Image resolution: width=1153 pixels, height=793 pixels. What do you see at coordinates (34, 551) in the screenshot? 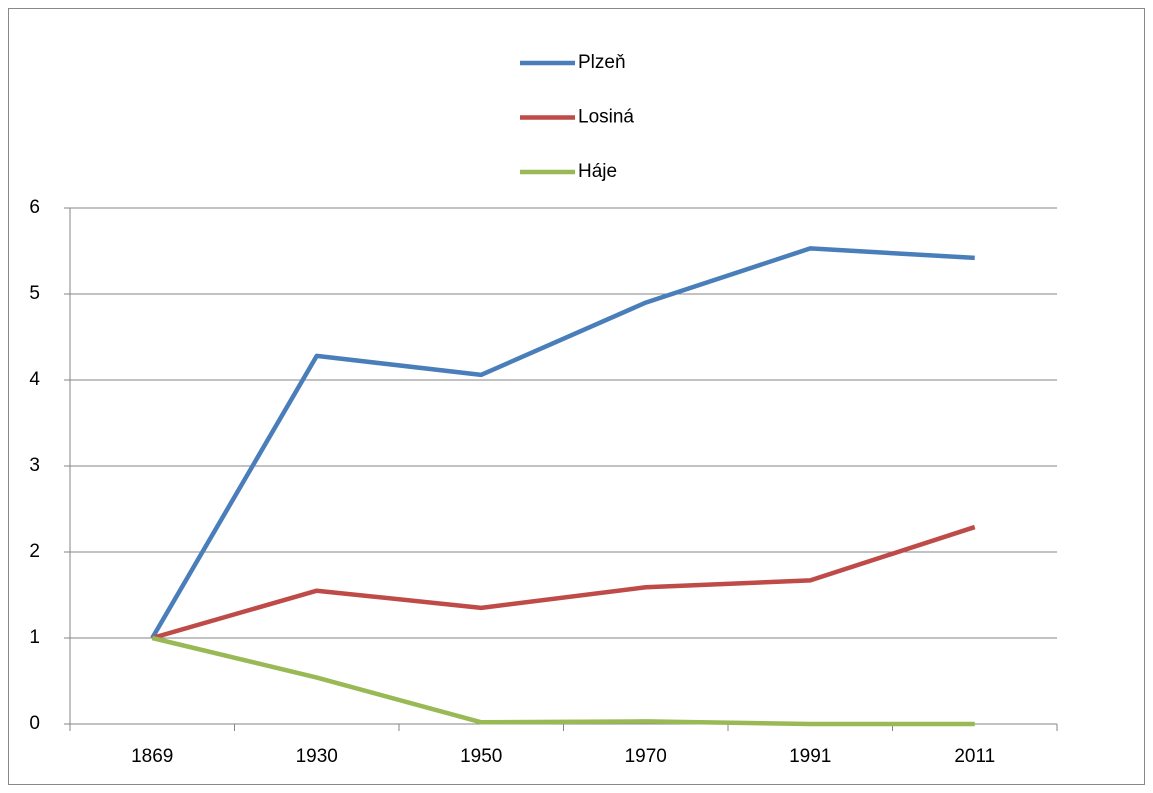
I see `y-tick-label: 2` at bounding box center [34, 551].